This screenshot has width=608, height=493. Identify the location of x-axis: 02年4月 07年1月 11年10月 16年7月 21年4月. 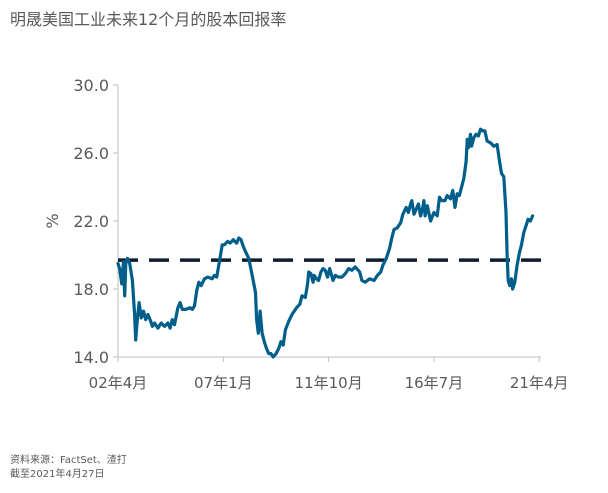
(329, 374).